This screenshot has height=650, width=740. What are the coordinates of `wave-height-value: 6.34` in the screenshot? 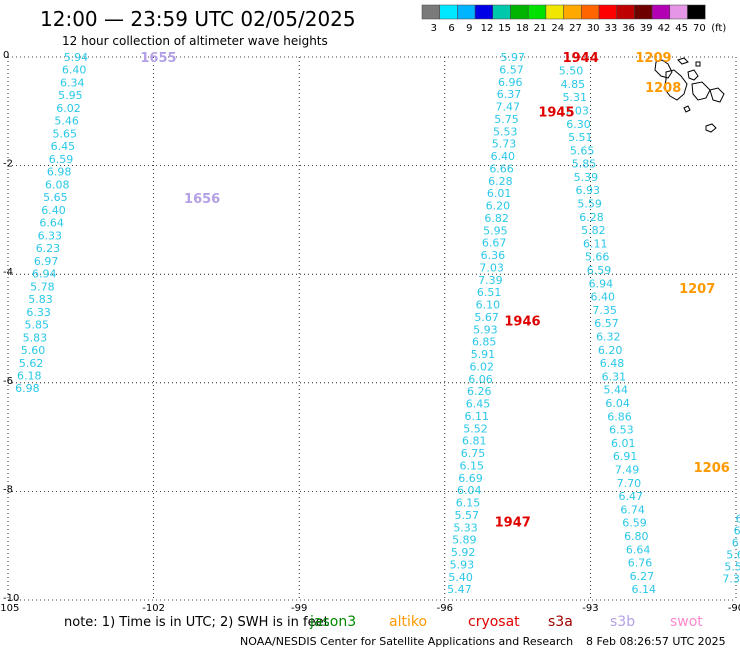 It's located at (72, 82).